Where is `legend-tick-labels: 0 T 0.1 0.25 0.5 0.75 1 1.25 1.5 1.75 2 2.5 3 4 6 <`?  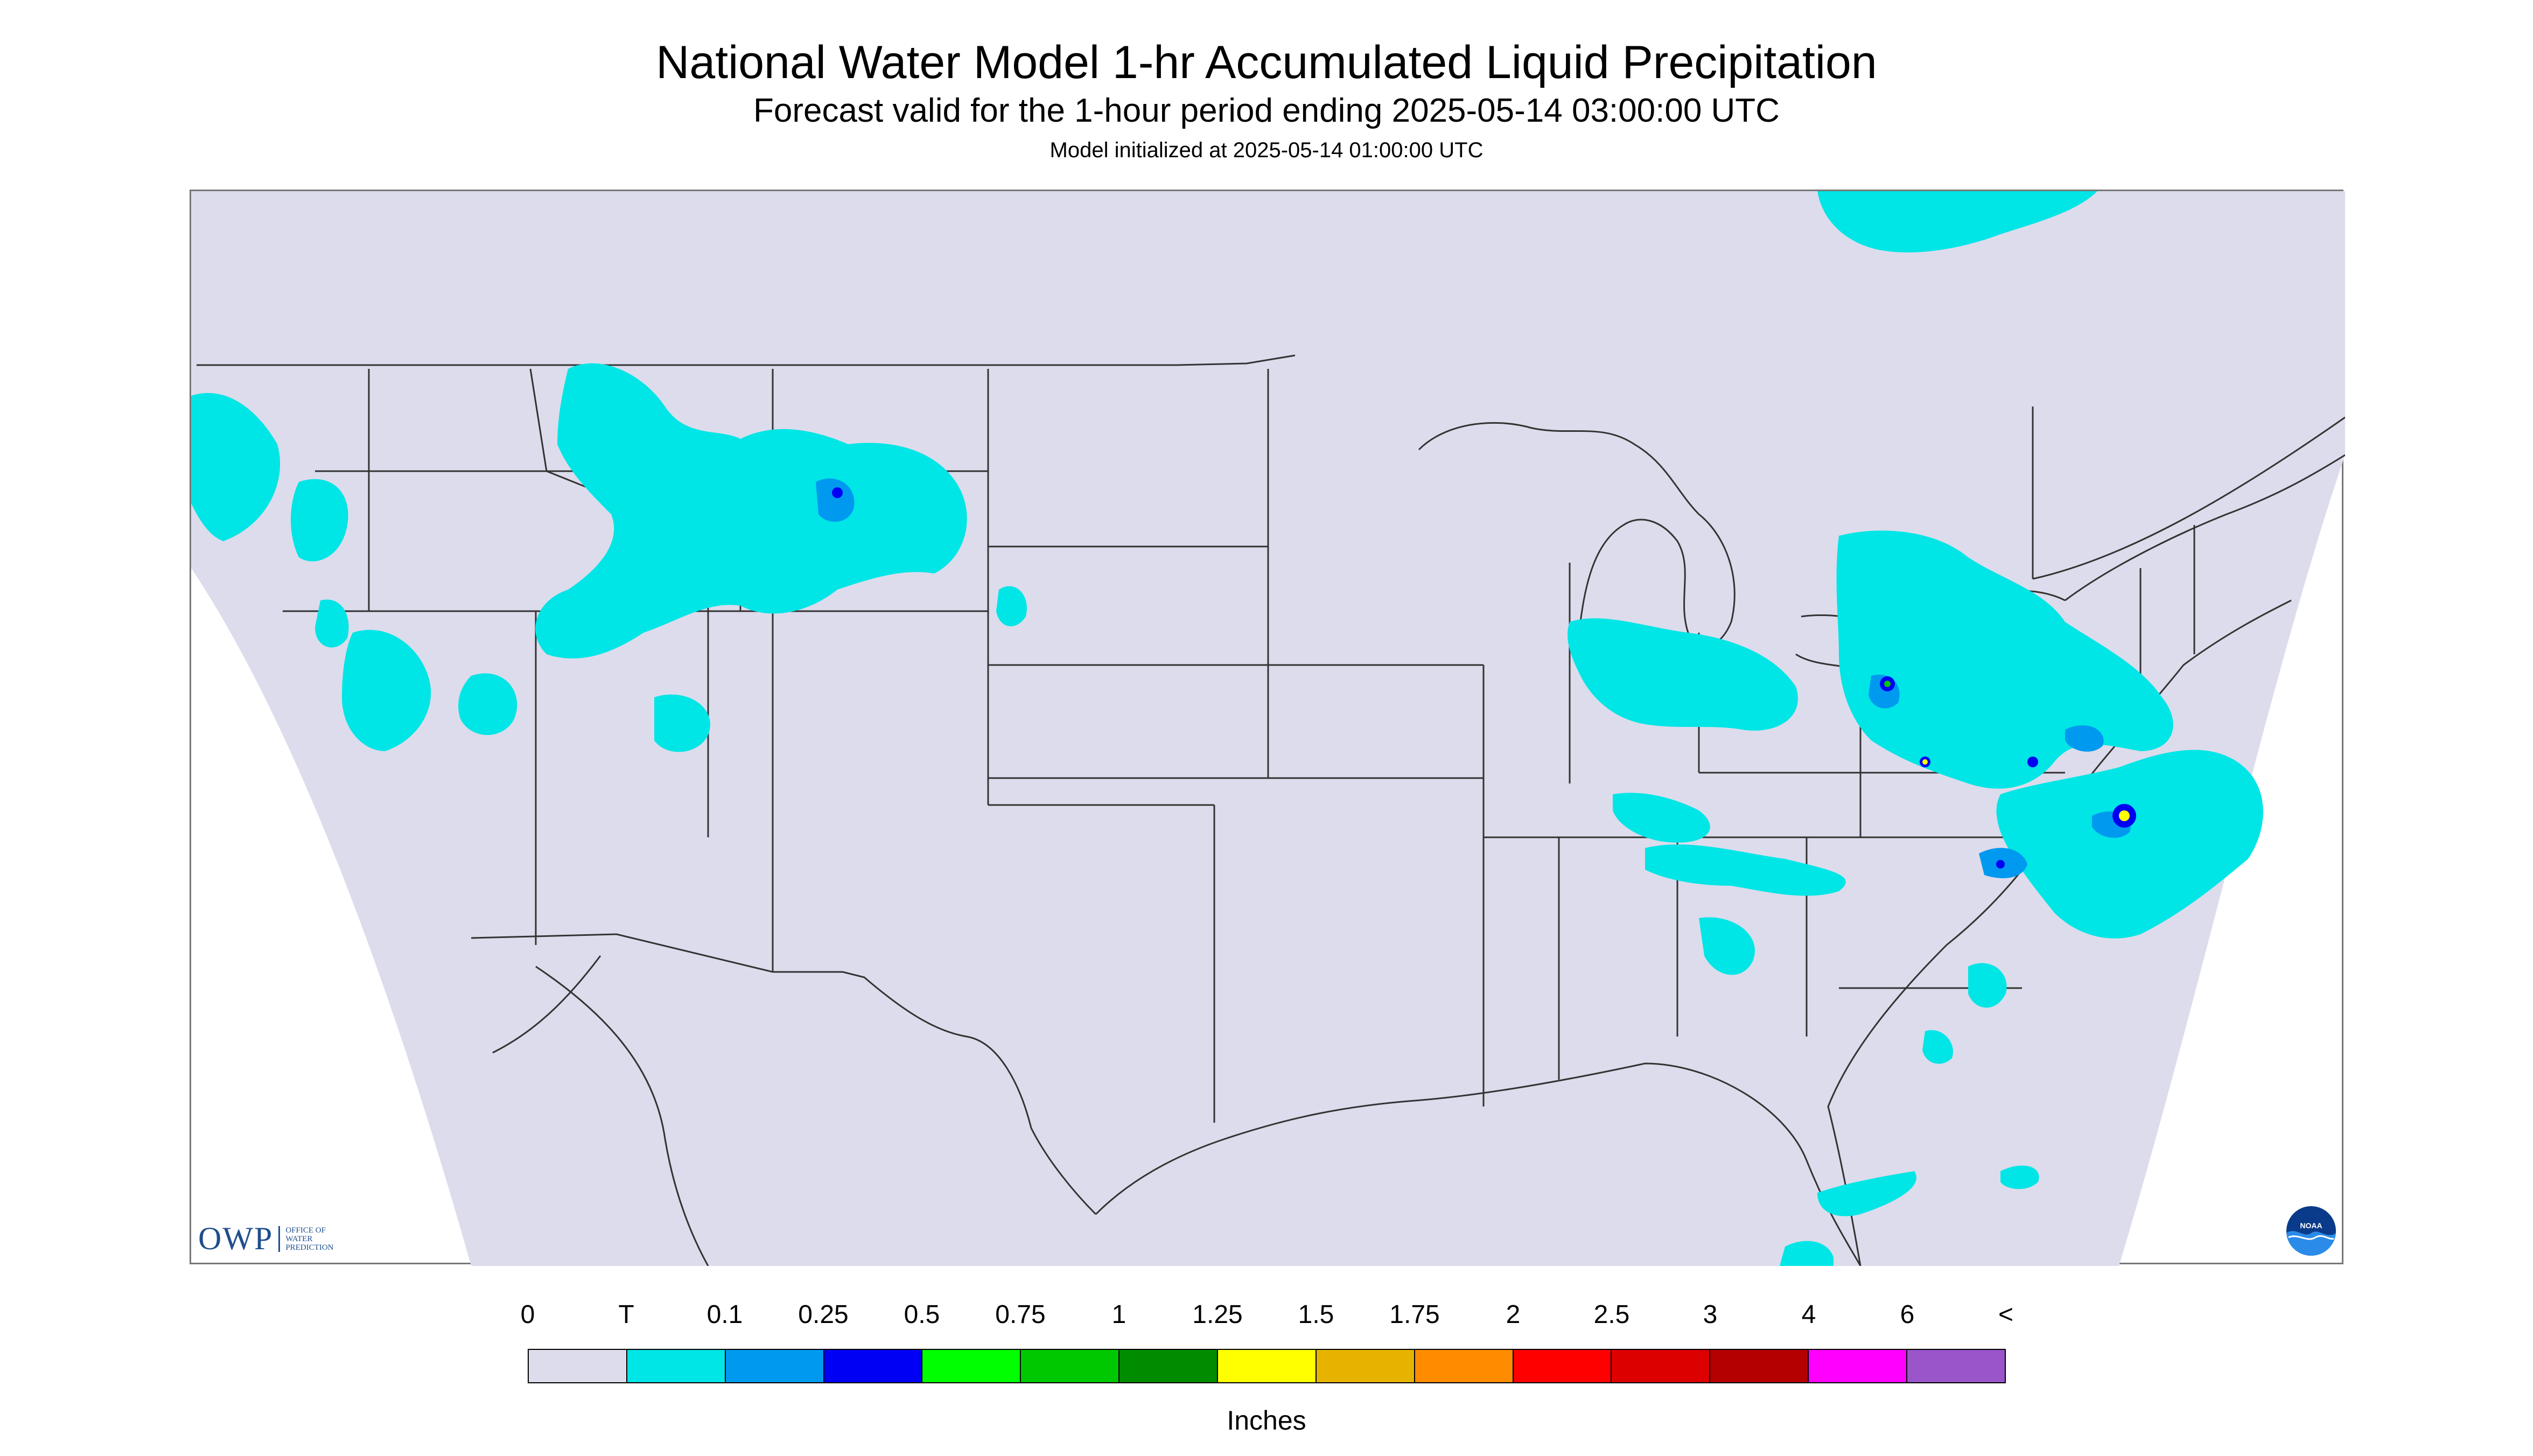
legend-tick-labels: 0 T 0.1 0.25 0.5 0.75 1 1.25 1.5 1.75 2 2.5 3 4 6 < is located at coordinates (1267, 1317).